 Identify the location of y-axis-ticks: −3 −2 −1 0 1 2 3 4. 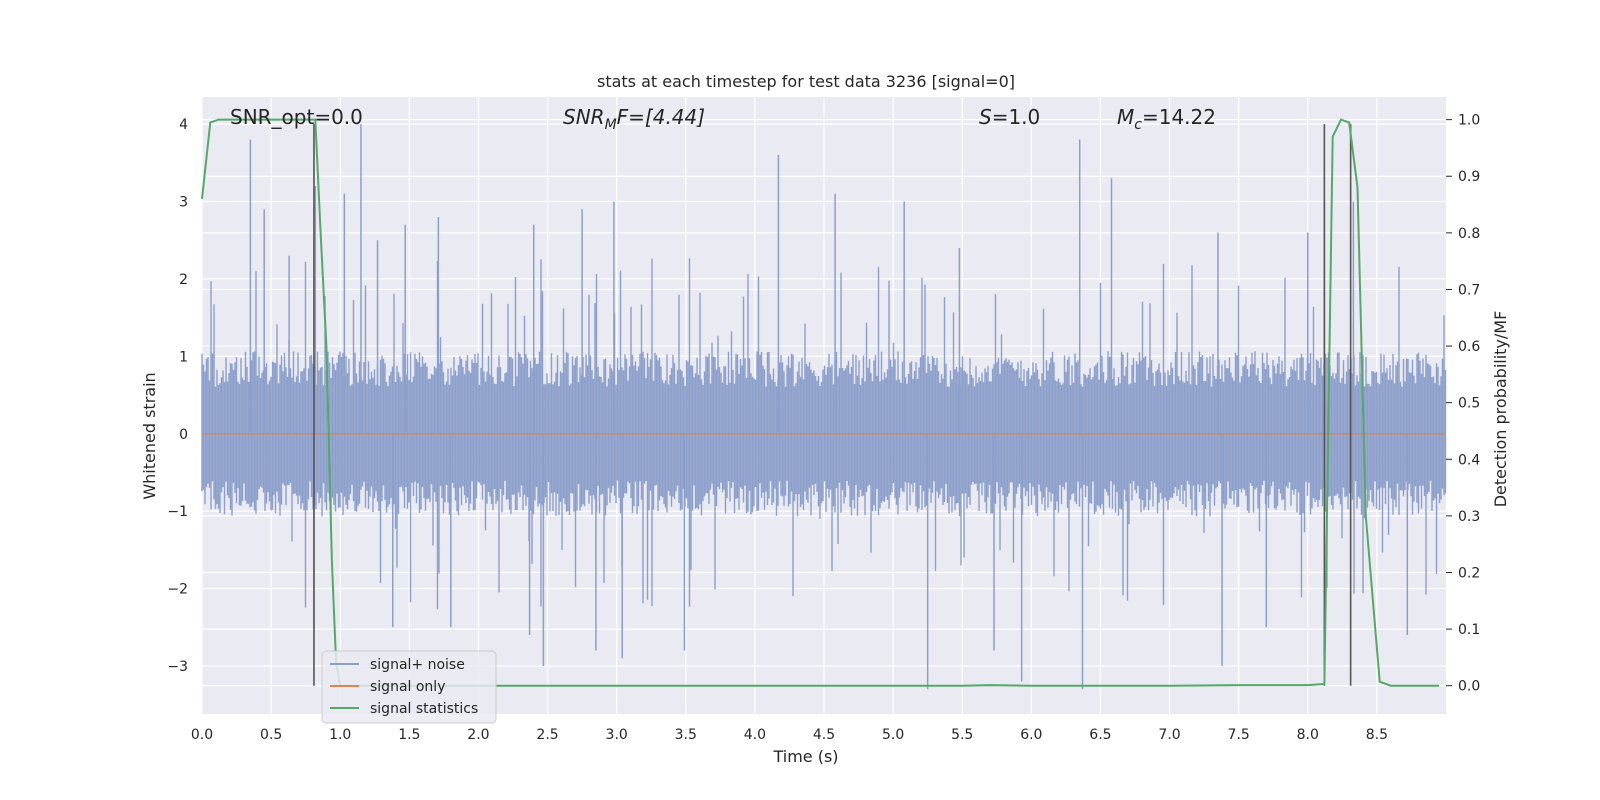
(177, 396).